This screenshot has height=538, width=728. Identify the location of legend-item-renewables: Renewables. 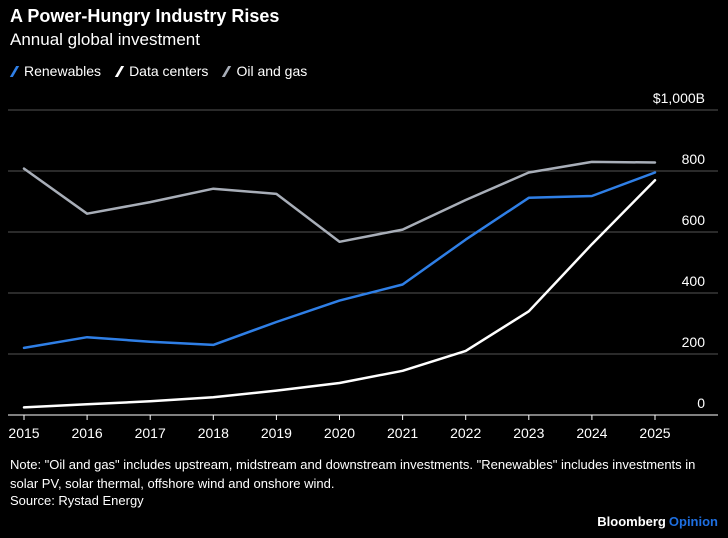
(55, 71).